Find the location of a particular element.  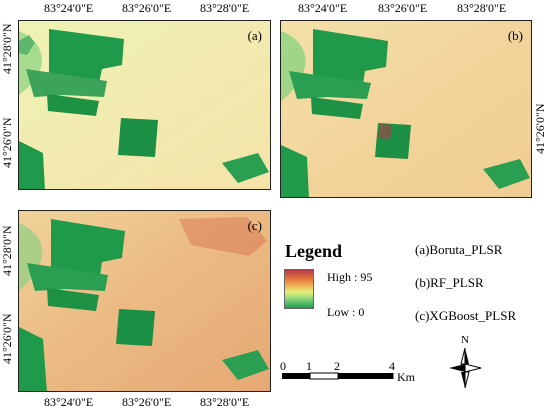

model-label-b: (b)RF_PLSR is located at coordinates (449, 282).